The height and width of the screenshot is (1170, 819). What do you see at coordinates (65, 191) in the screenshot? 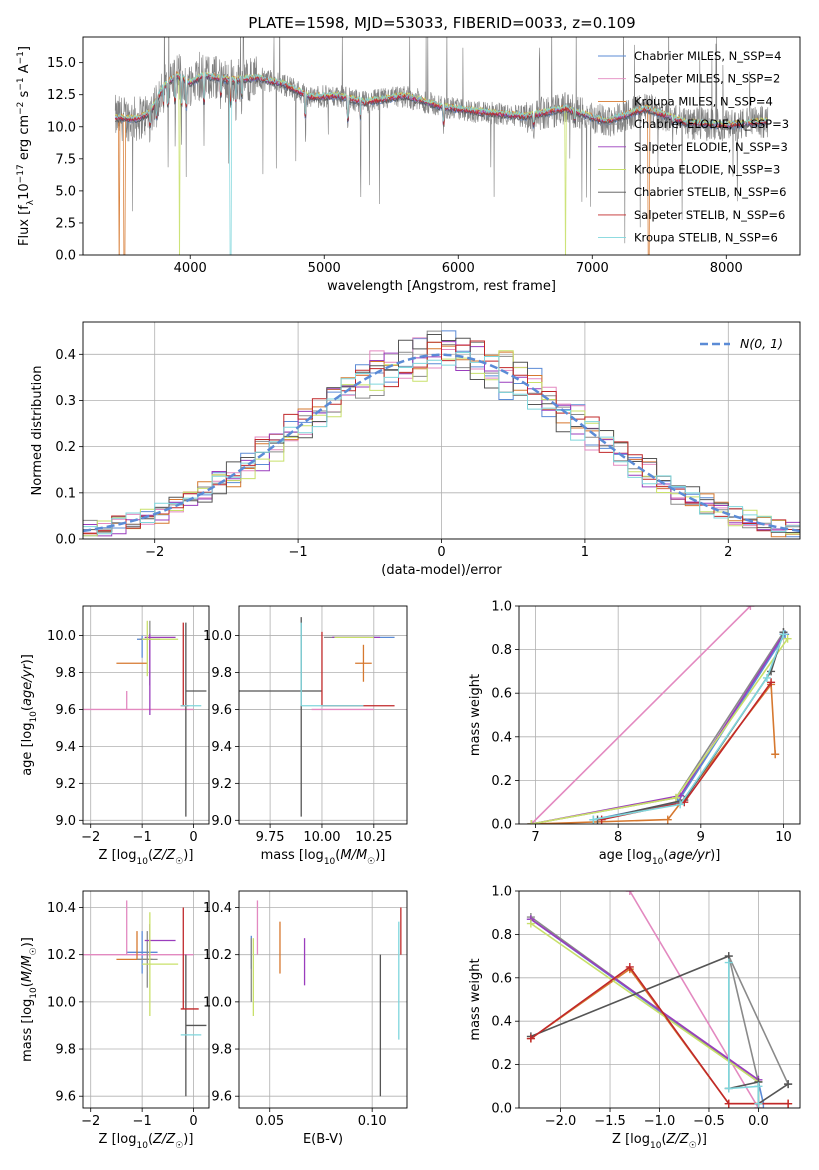
I see `y-tick-label: 5.0` at bounding box center [65, 191].